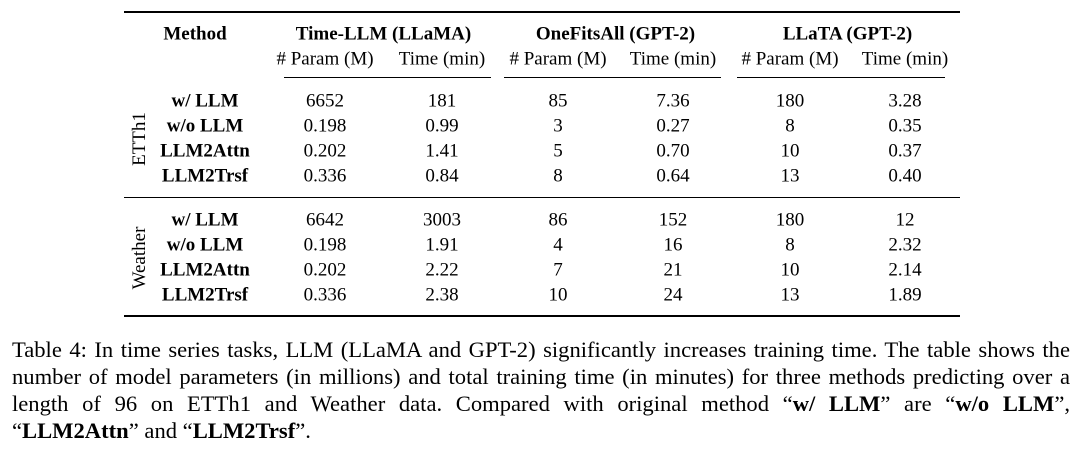  Describe the element at coordinates (673, 245) in the screenshot. I see `value-cell: 16` at that location.